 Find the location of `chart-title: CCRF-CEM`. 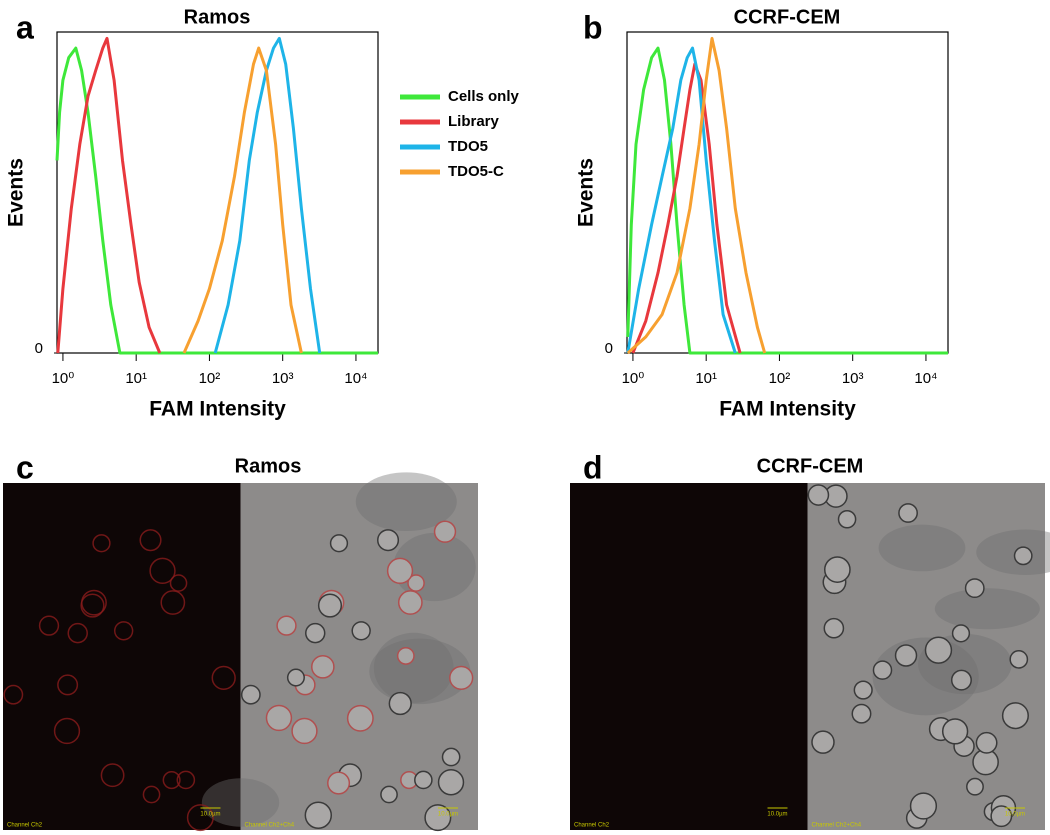

chart-title: CCRF-CEM is located at coordinates (787, 17).